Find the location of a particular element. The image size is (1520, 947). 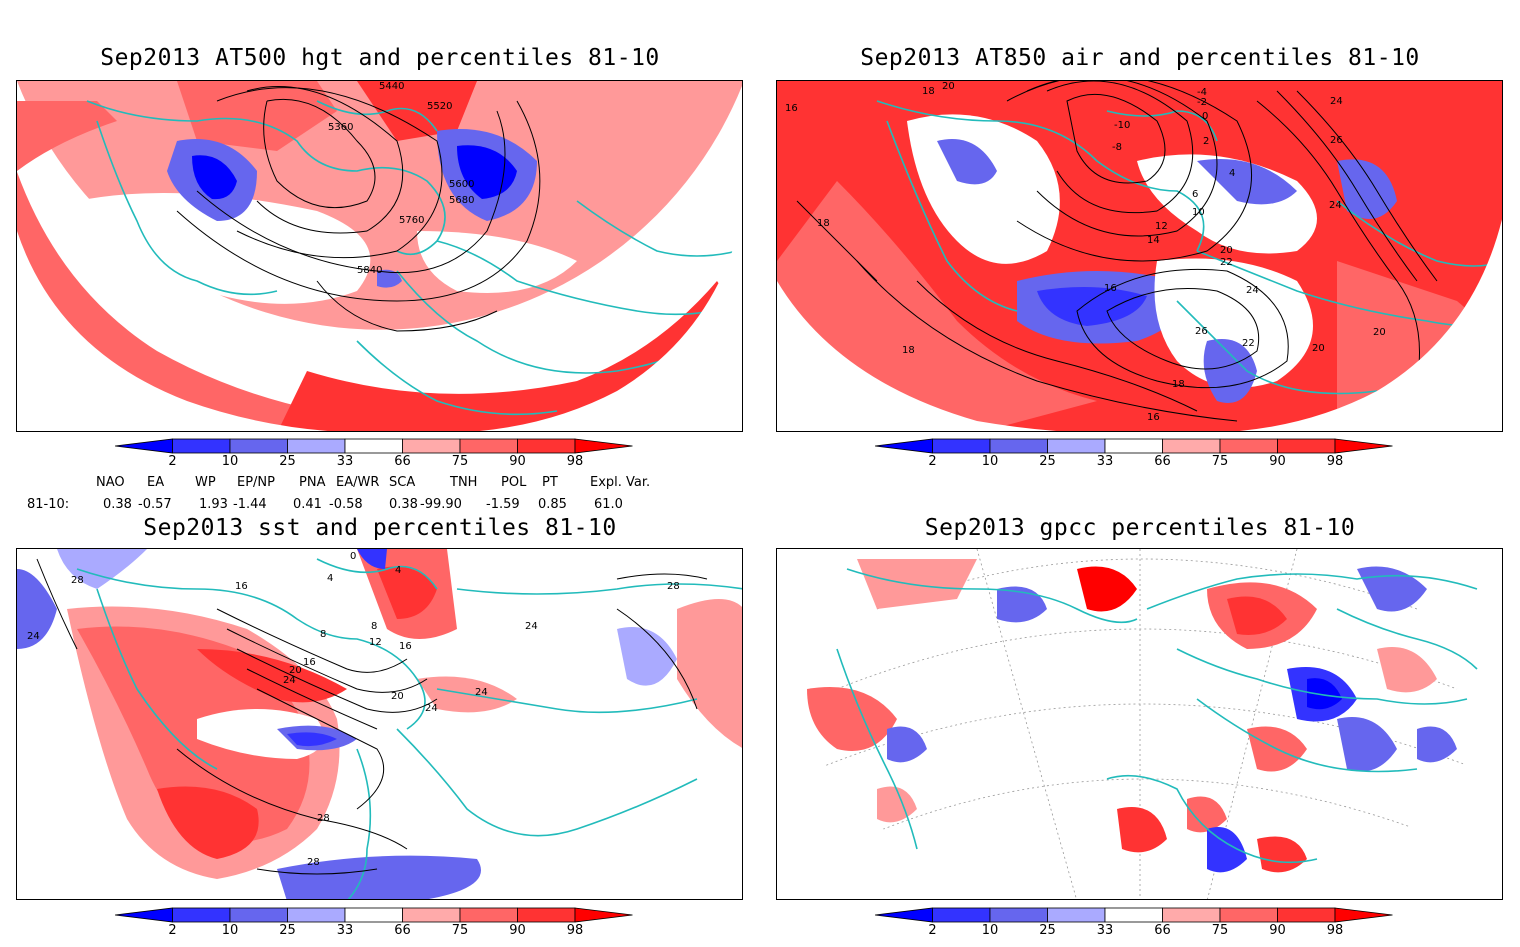

panel-title-gpcc: Sep2013 gpcc percentiles 81-10 is located at coordinates (1140, 528).